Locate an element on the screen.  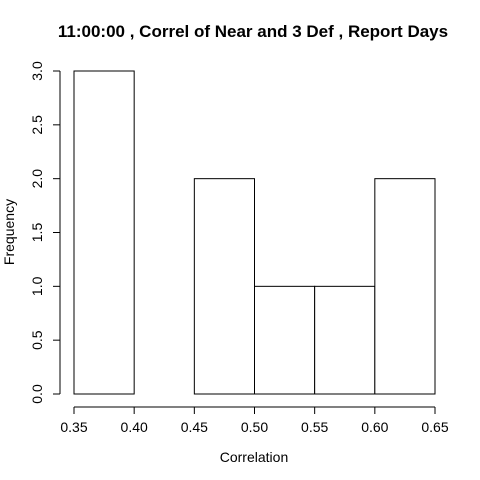
x-tick-label: 0.40 is located at coordinates (134, 427).